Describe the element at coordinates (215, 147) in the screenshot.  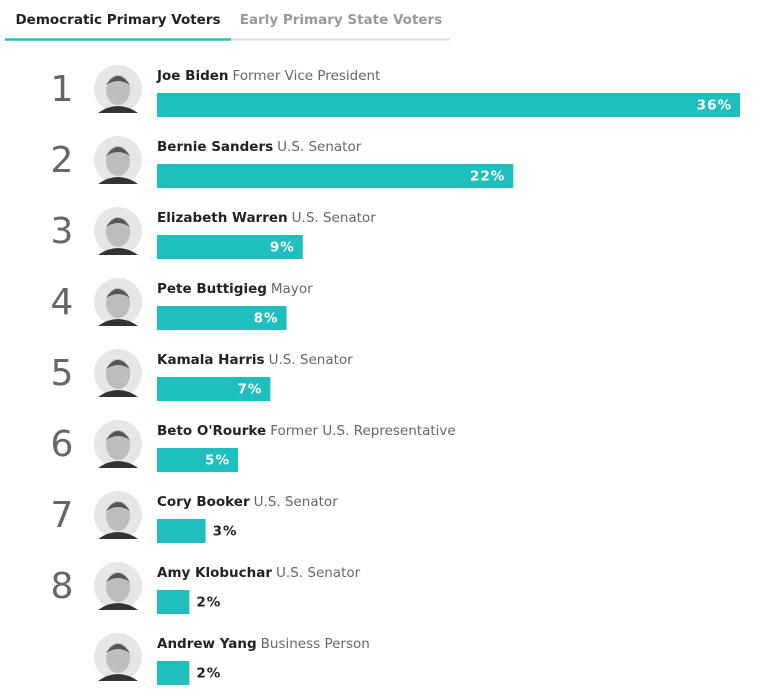
I see `candidate-name: Bernie Sanders` at that location.